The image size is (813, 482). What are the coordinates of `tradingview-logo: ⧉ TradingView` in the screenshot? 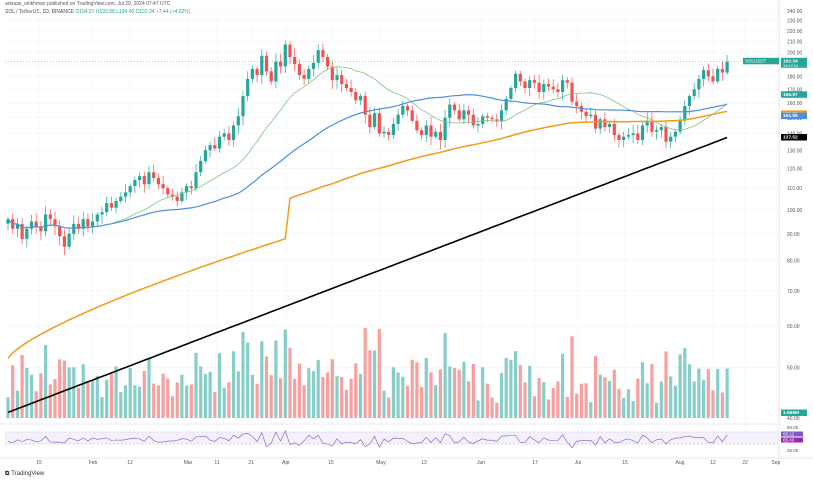 It's located at (24, 474).